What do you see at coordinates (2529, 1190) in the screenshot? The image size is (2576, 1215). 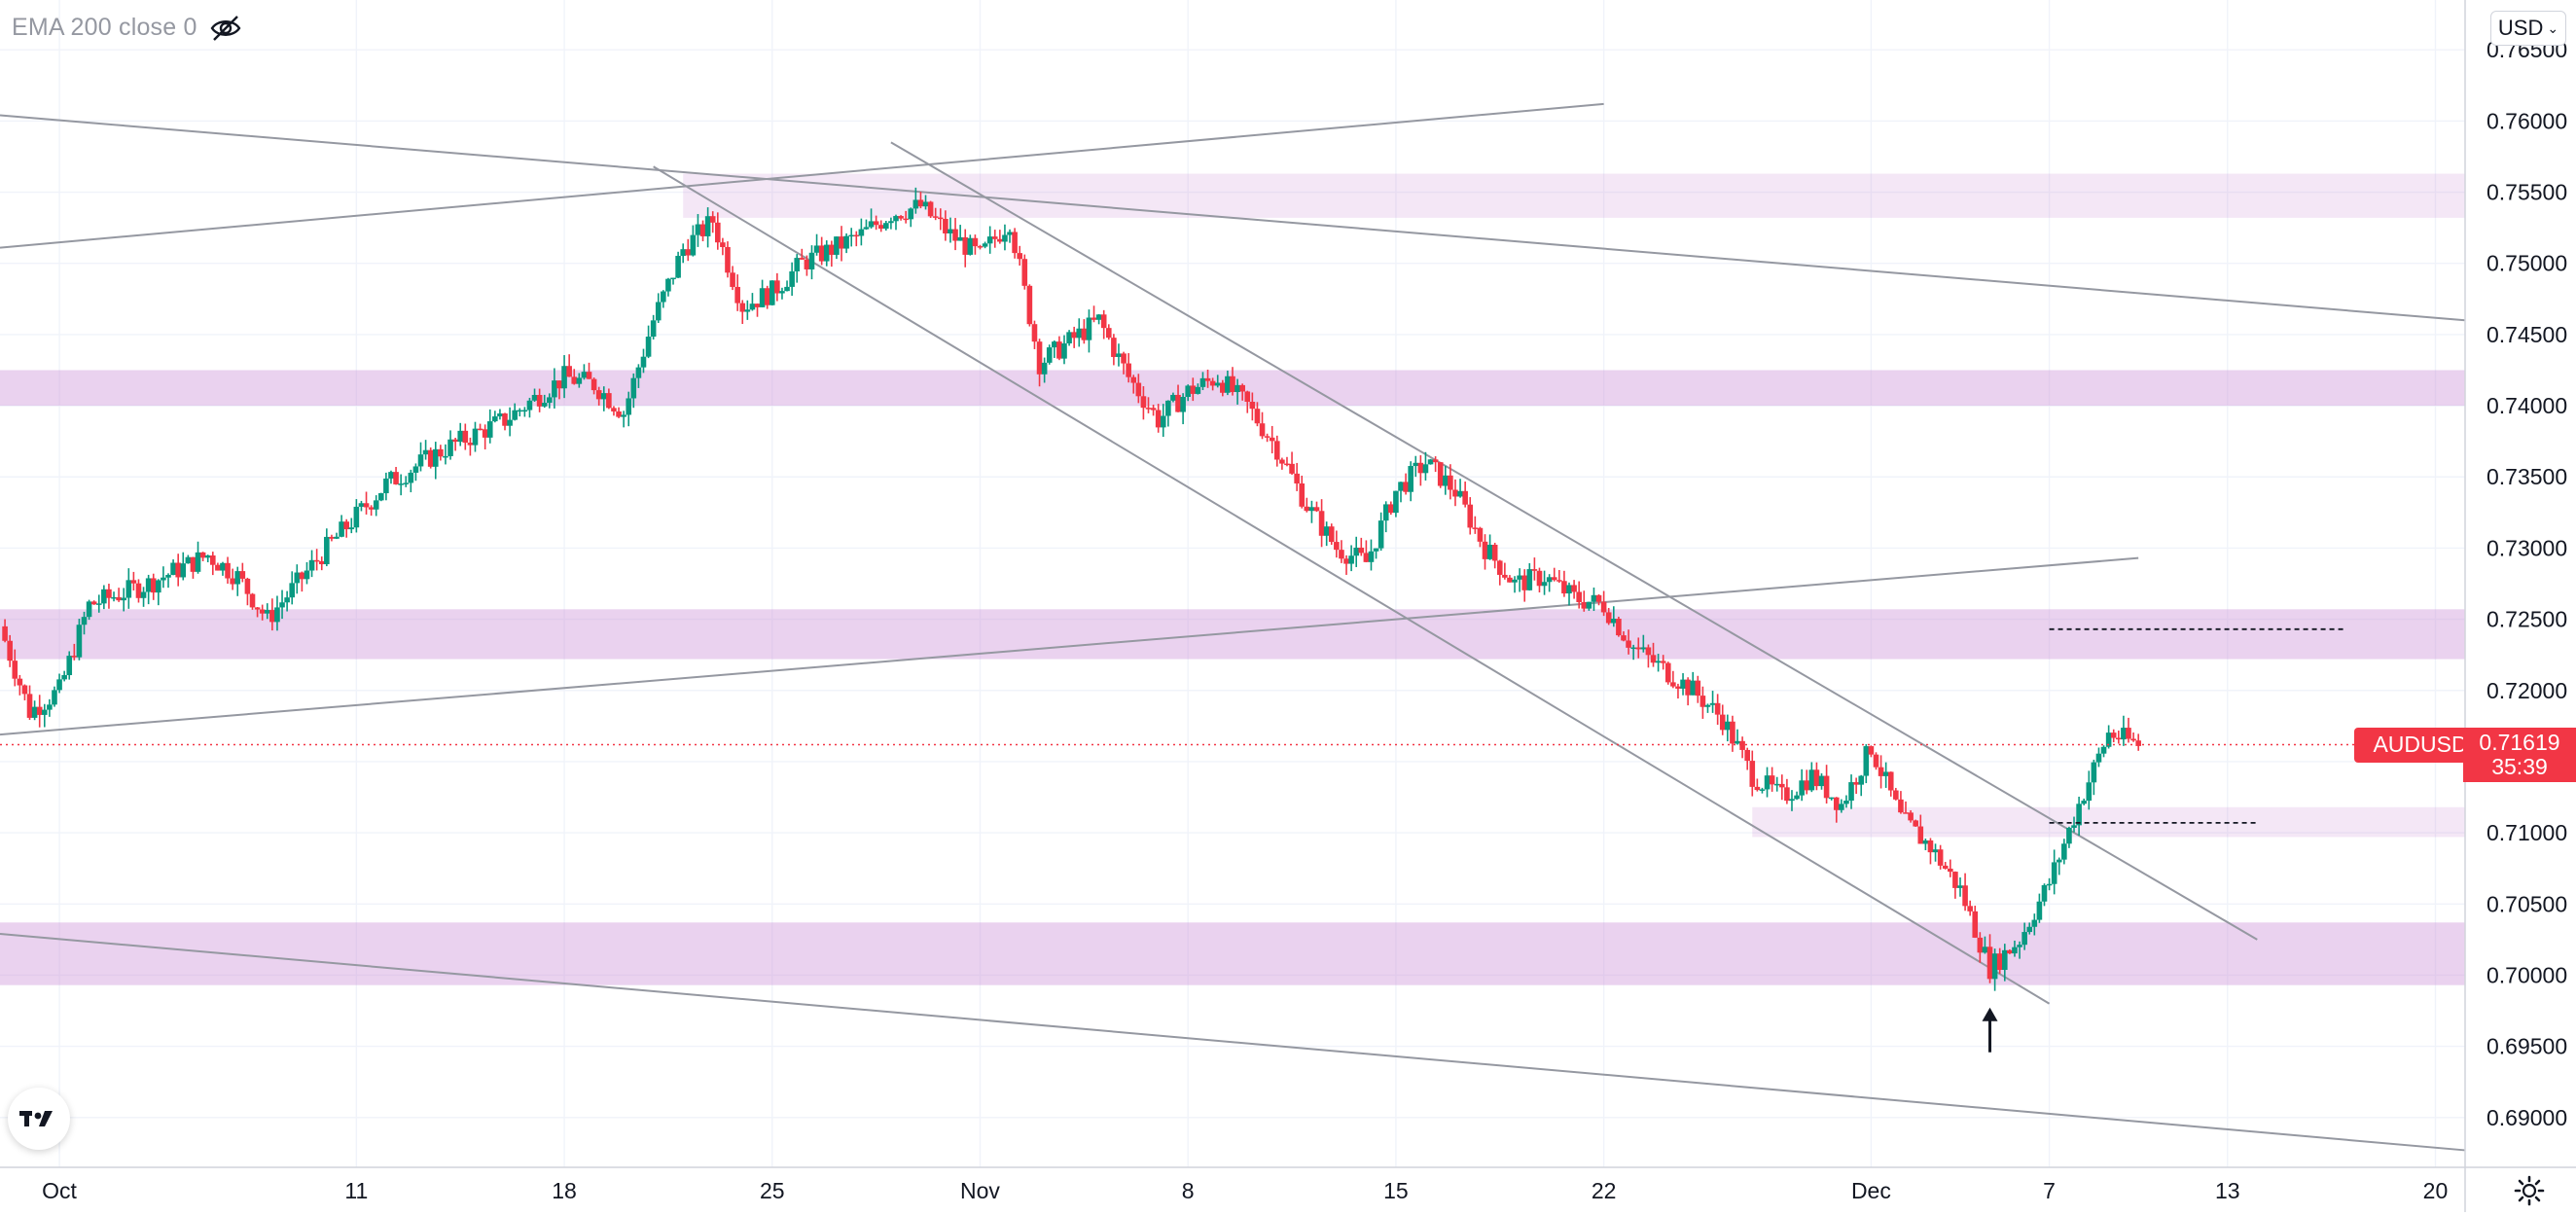 I see `gear-icon` at bounding box center [2529, 1190].